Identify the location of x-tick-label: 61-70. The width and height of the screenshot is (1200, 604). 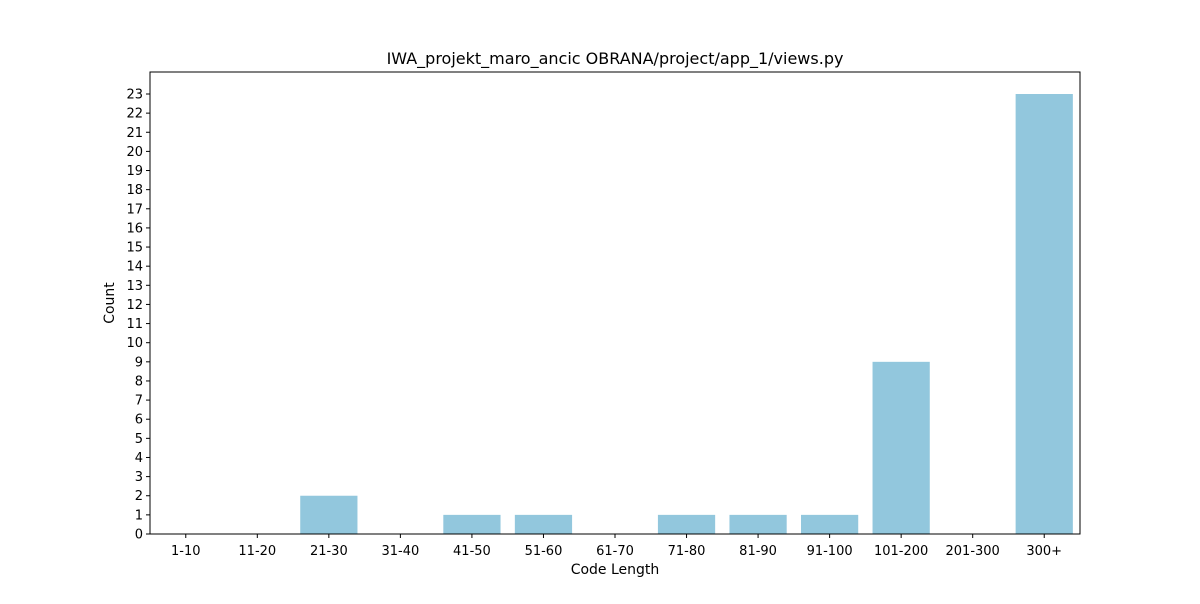
(615, 551).